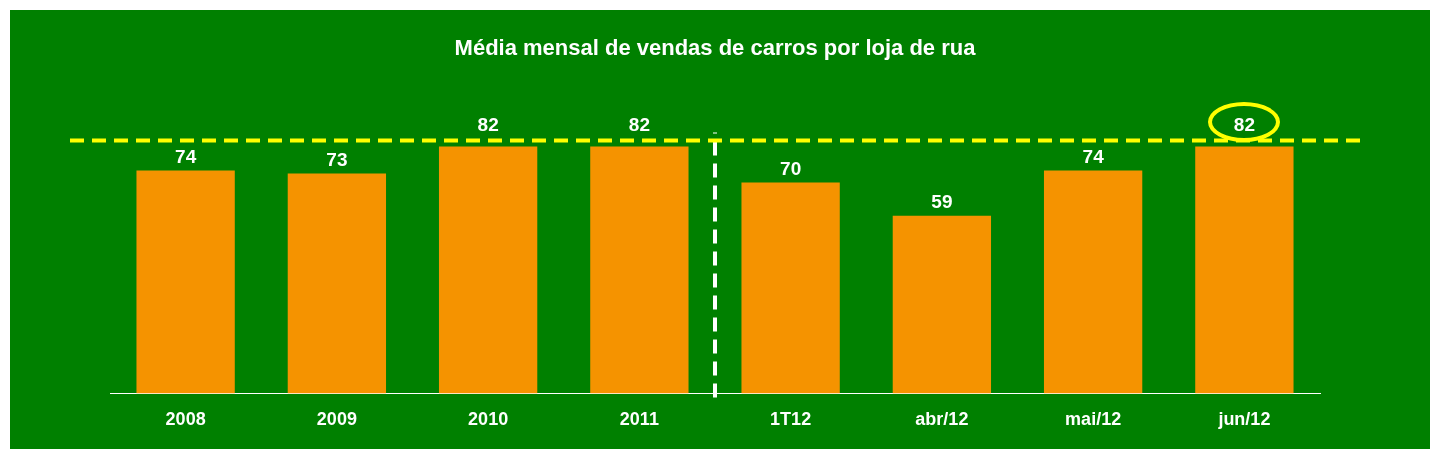  What do you see at coordinates (715, 48) in the screenshot?
I see `chart-title: Média mensal de vendas de carros por loja de rua` at bounding box center [715, 48].